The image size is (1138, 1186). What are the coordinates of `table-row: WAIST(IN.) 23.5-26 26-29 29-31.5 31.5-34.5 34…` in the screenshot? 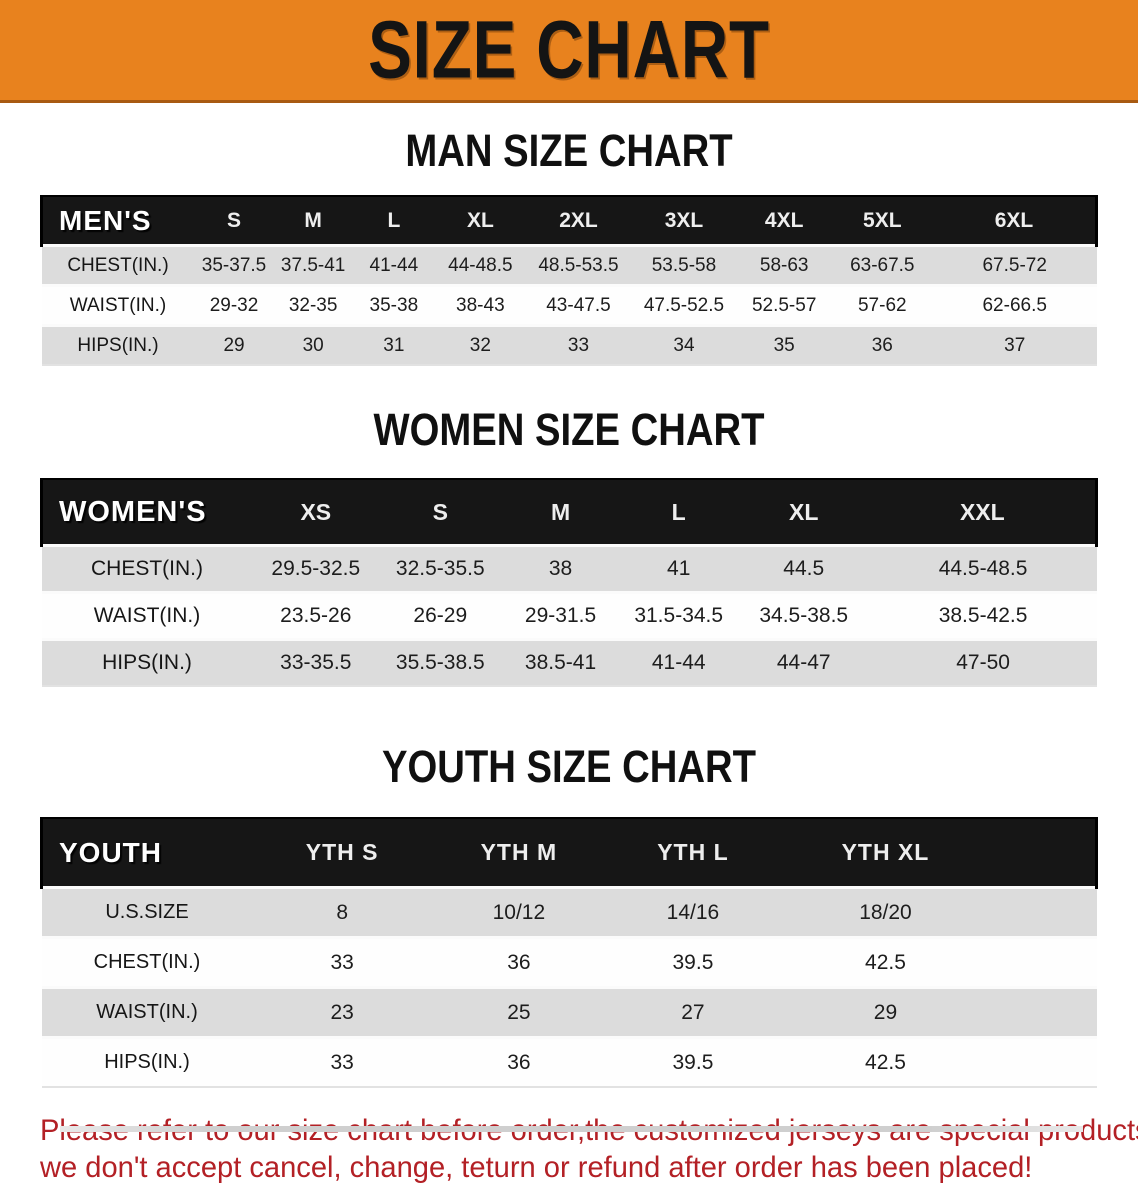 It's located at (569, 615).